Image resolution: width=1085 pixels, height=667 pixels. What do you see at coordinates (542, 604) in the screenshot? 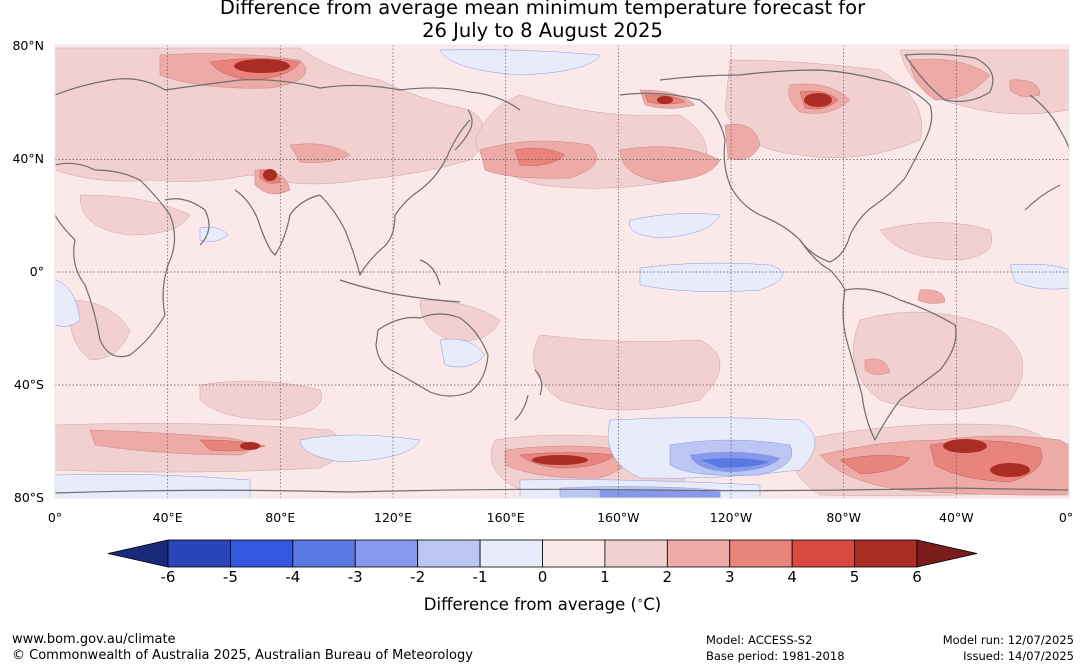
I see `colorbar-title: Difference from average (∘C)` at bounding box center [542, 604].